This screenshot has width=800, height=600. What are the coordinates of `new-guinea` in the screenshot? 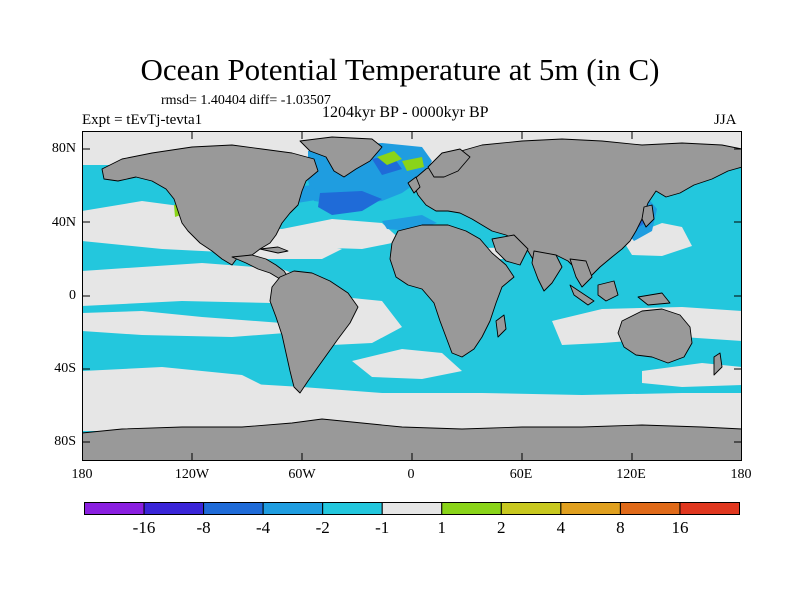 It's located at (654, 299).